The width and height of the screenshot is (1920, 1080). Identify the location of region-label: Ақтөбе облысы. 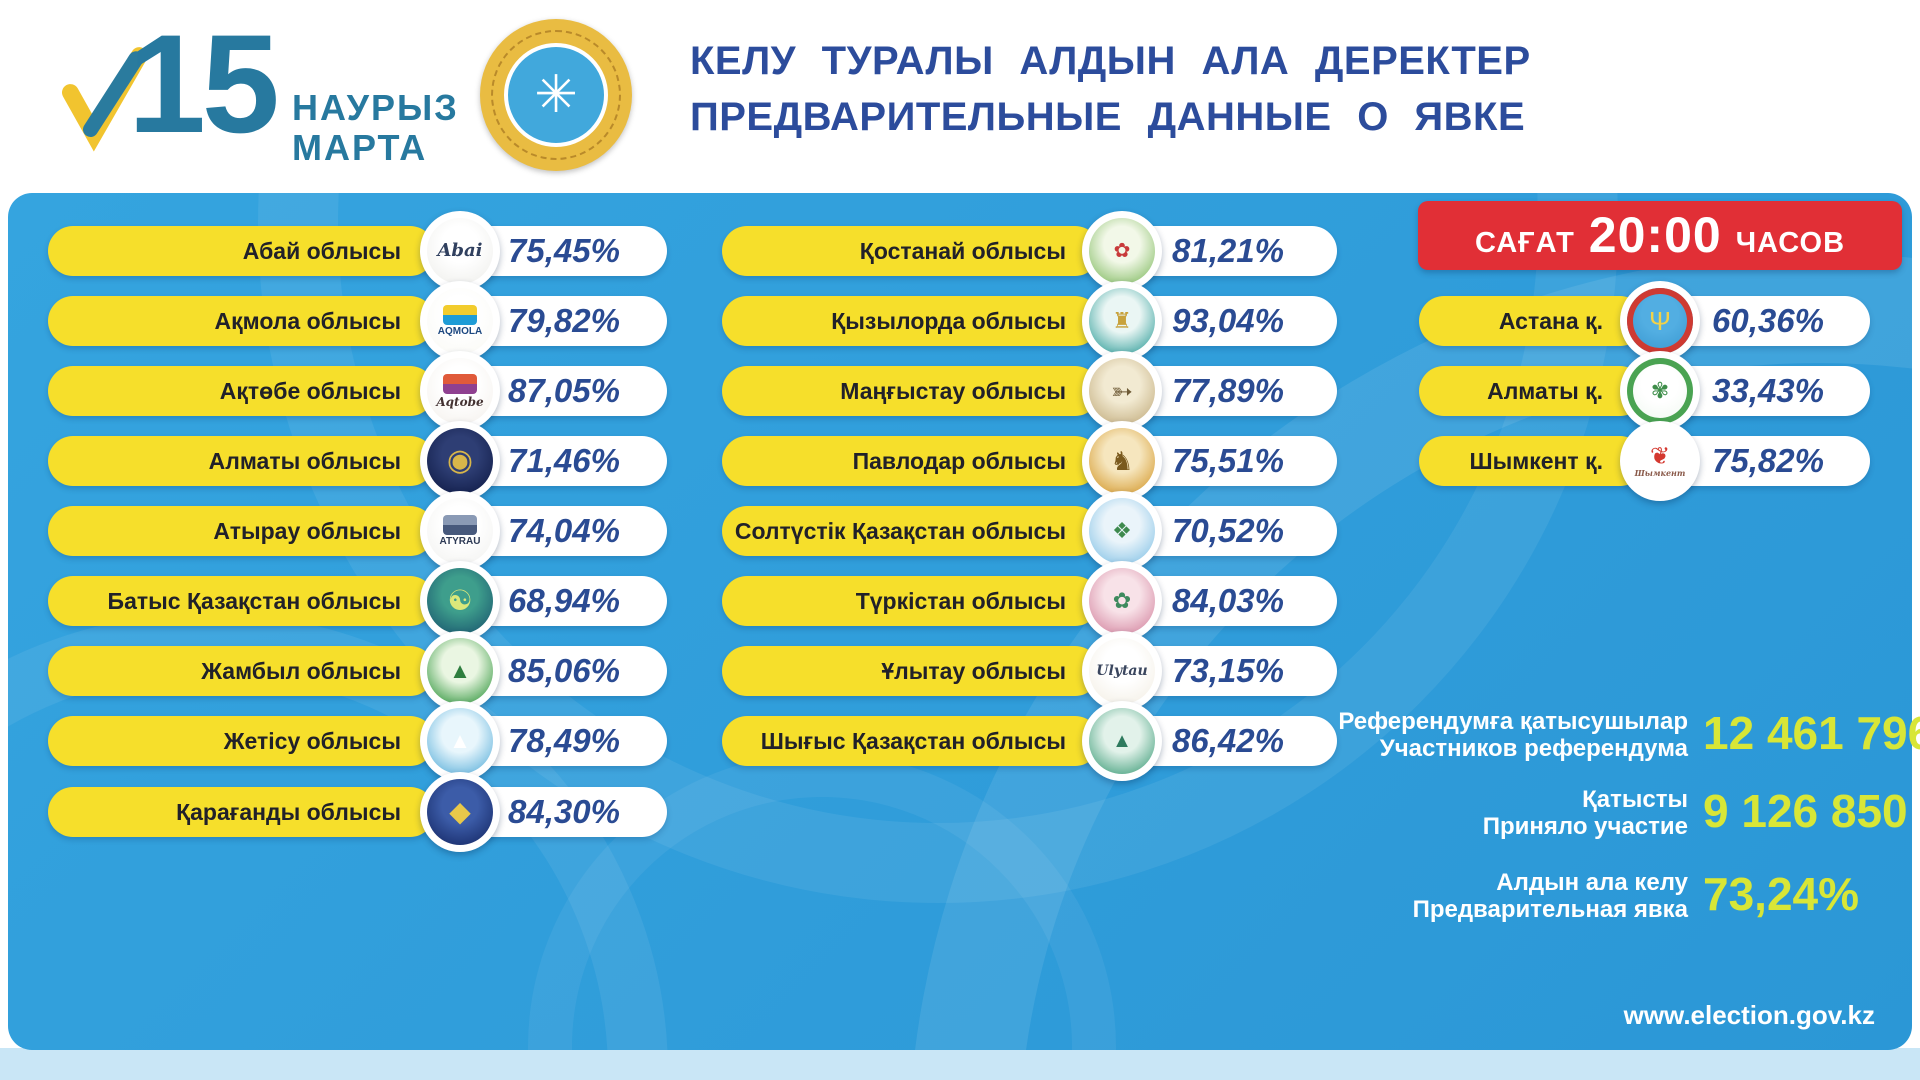
(310, 390).